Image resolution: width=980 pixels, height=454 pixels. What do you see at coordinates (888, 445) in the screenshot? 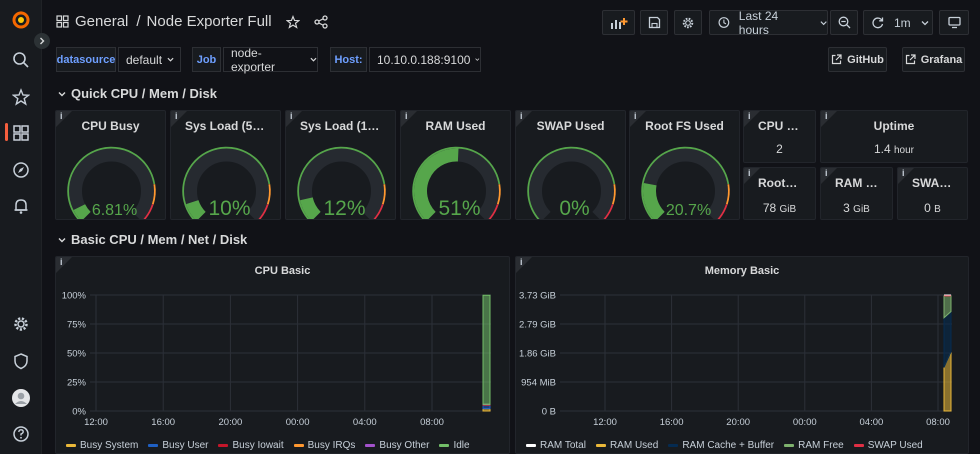
I see `legend-item: SWAP Used` at bounding box center [888, 445].